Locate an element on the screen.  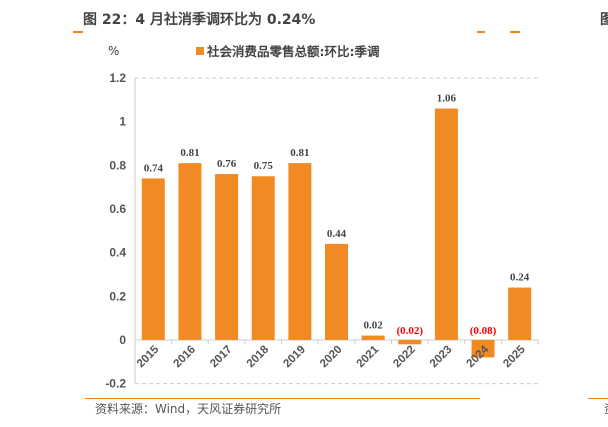
next-panel-source: 资 is located at coordinates (606, 408).